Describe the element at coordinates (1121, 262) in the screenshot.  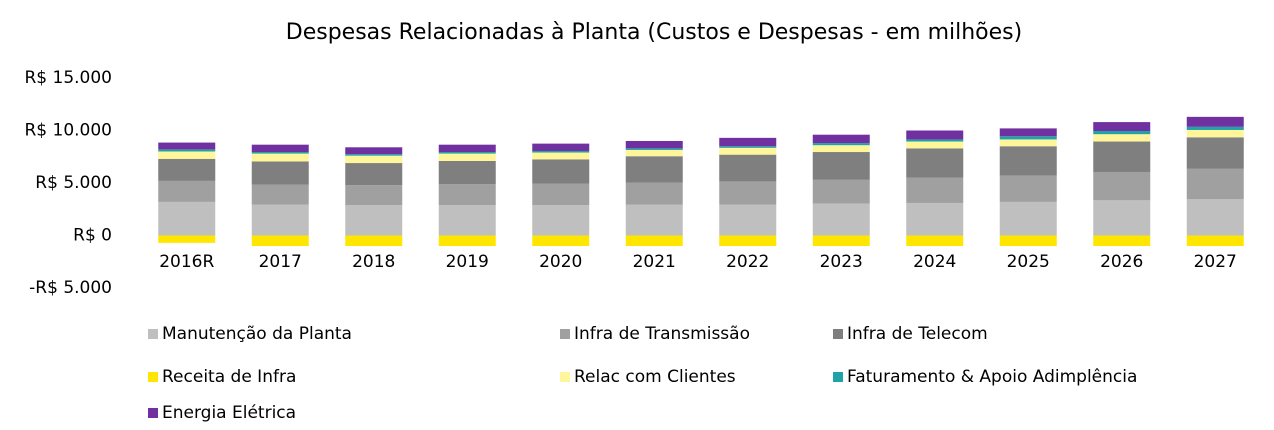
I see `x-tick-label: 2026` at that location.